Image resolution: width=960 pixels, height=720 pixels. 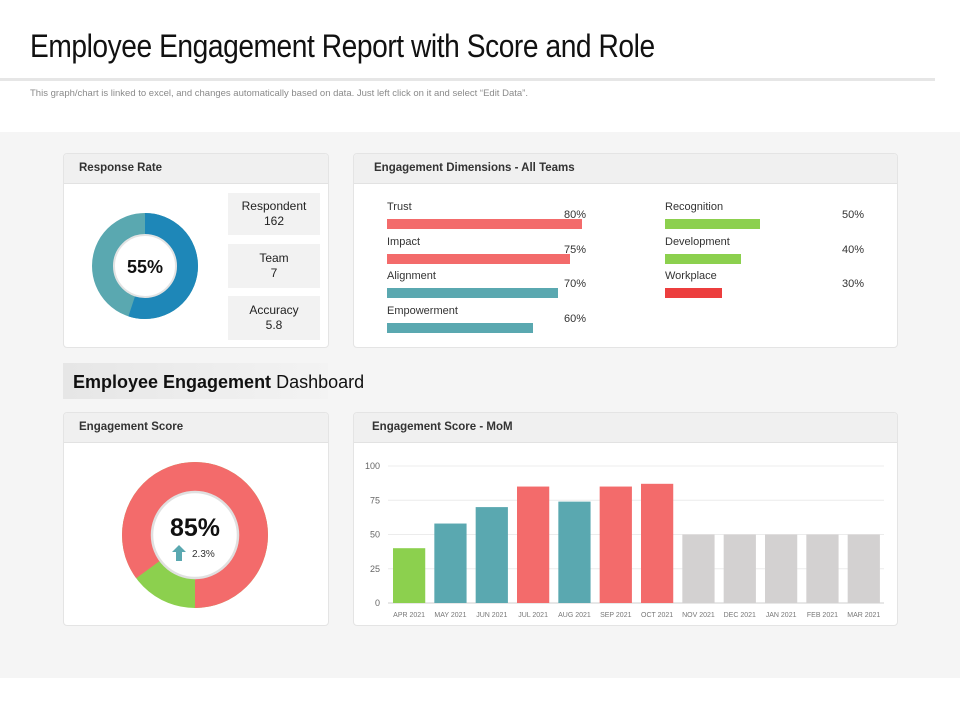 What do you see at coordinates (625, 428) in the screenshot?
I see `engagement-score-mom-heading: Engagement Score - MoM` at bounding box center [625, 428].